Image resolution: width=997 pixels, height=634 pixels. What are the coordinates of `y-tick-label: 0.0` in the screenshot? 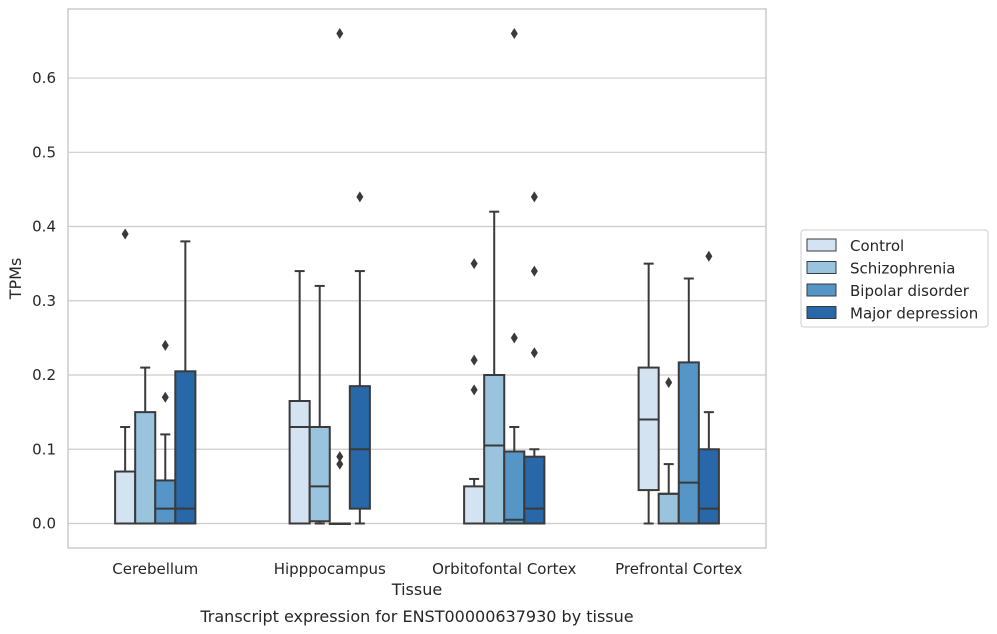 It's located at (44, 524).